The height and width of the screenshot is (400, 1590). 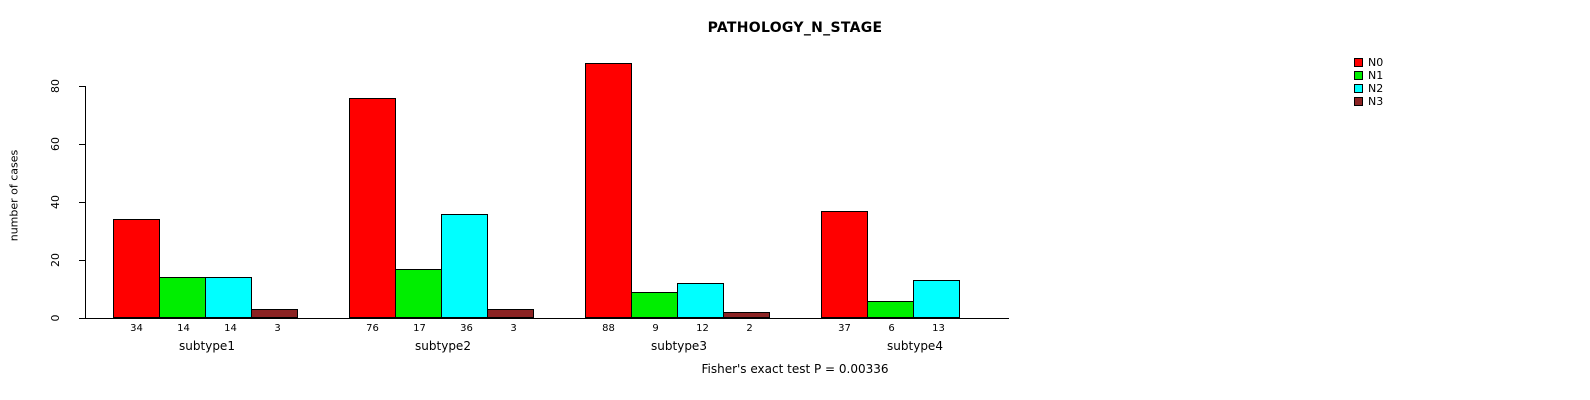 I want to click on x-axis-line, so click(x=547, y=318).